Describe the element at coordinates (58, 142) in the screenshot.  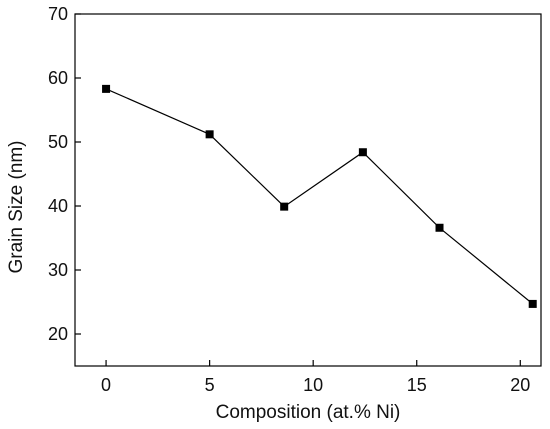
I see `y-tick-label: 50` at that location.